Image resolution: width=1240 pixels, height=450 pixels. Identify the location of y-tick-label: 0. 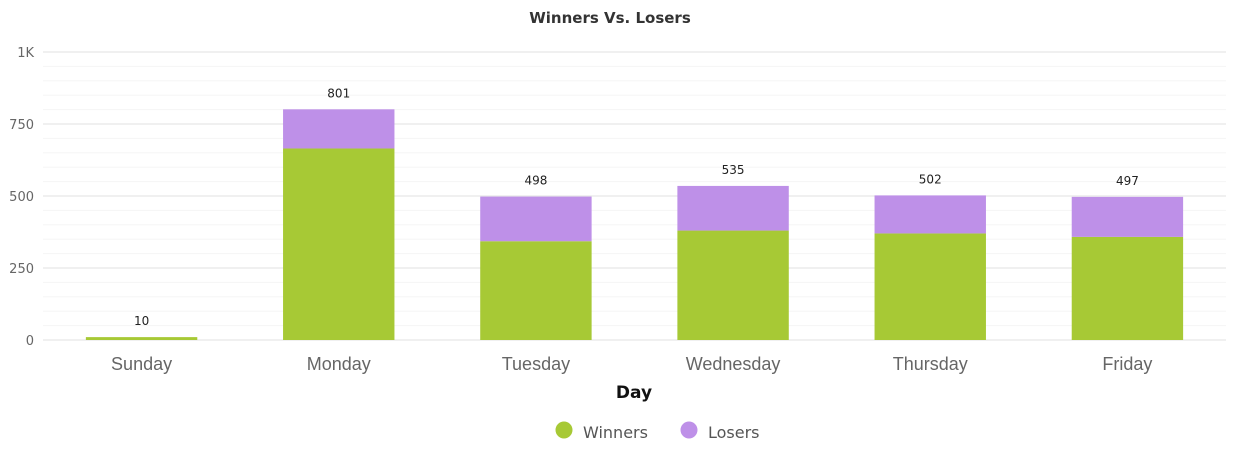
(30, 341).